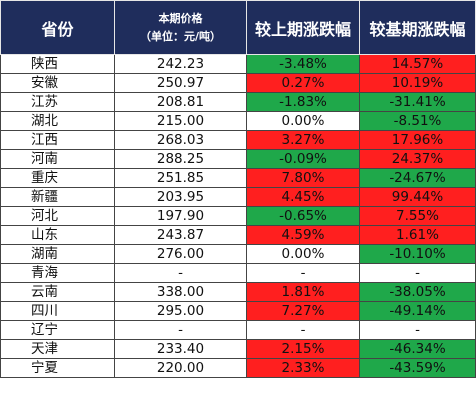 This screenshot has height=411, width=476. I want to click on province-cell: 江苏, so click(57, 102).